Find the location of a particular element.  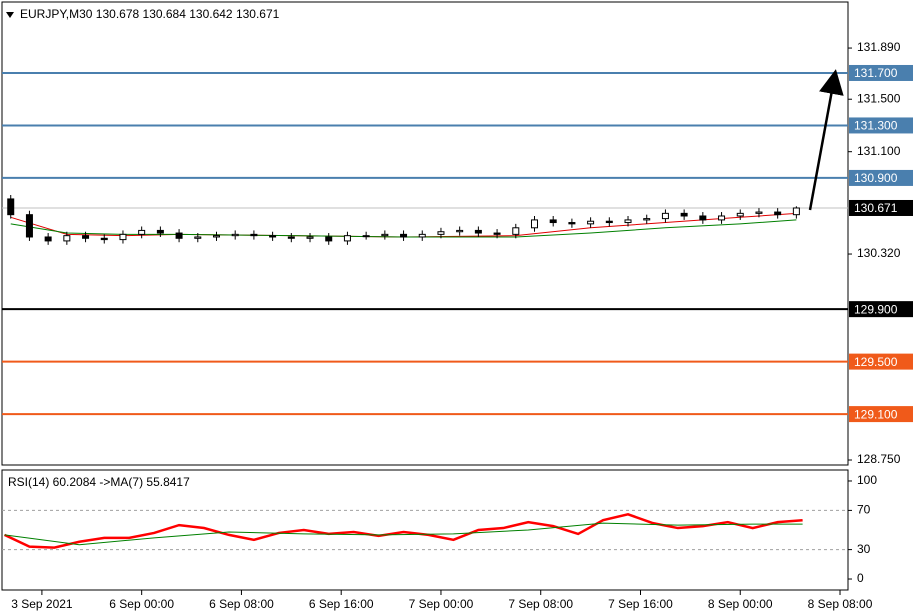

level-label: 130.900 is located at coordinates (876, 178).